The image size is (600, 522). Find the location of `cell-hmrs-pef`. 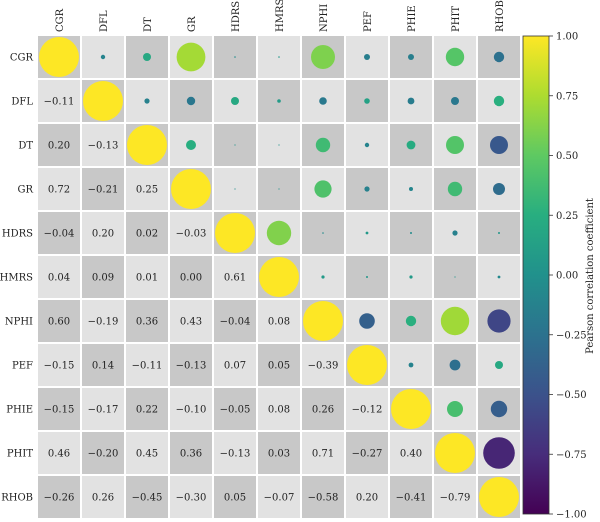

cell-hmrs-pef is located at coordinates (367, 277).